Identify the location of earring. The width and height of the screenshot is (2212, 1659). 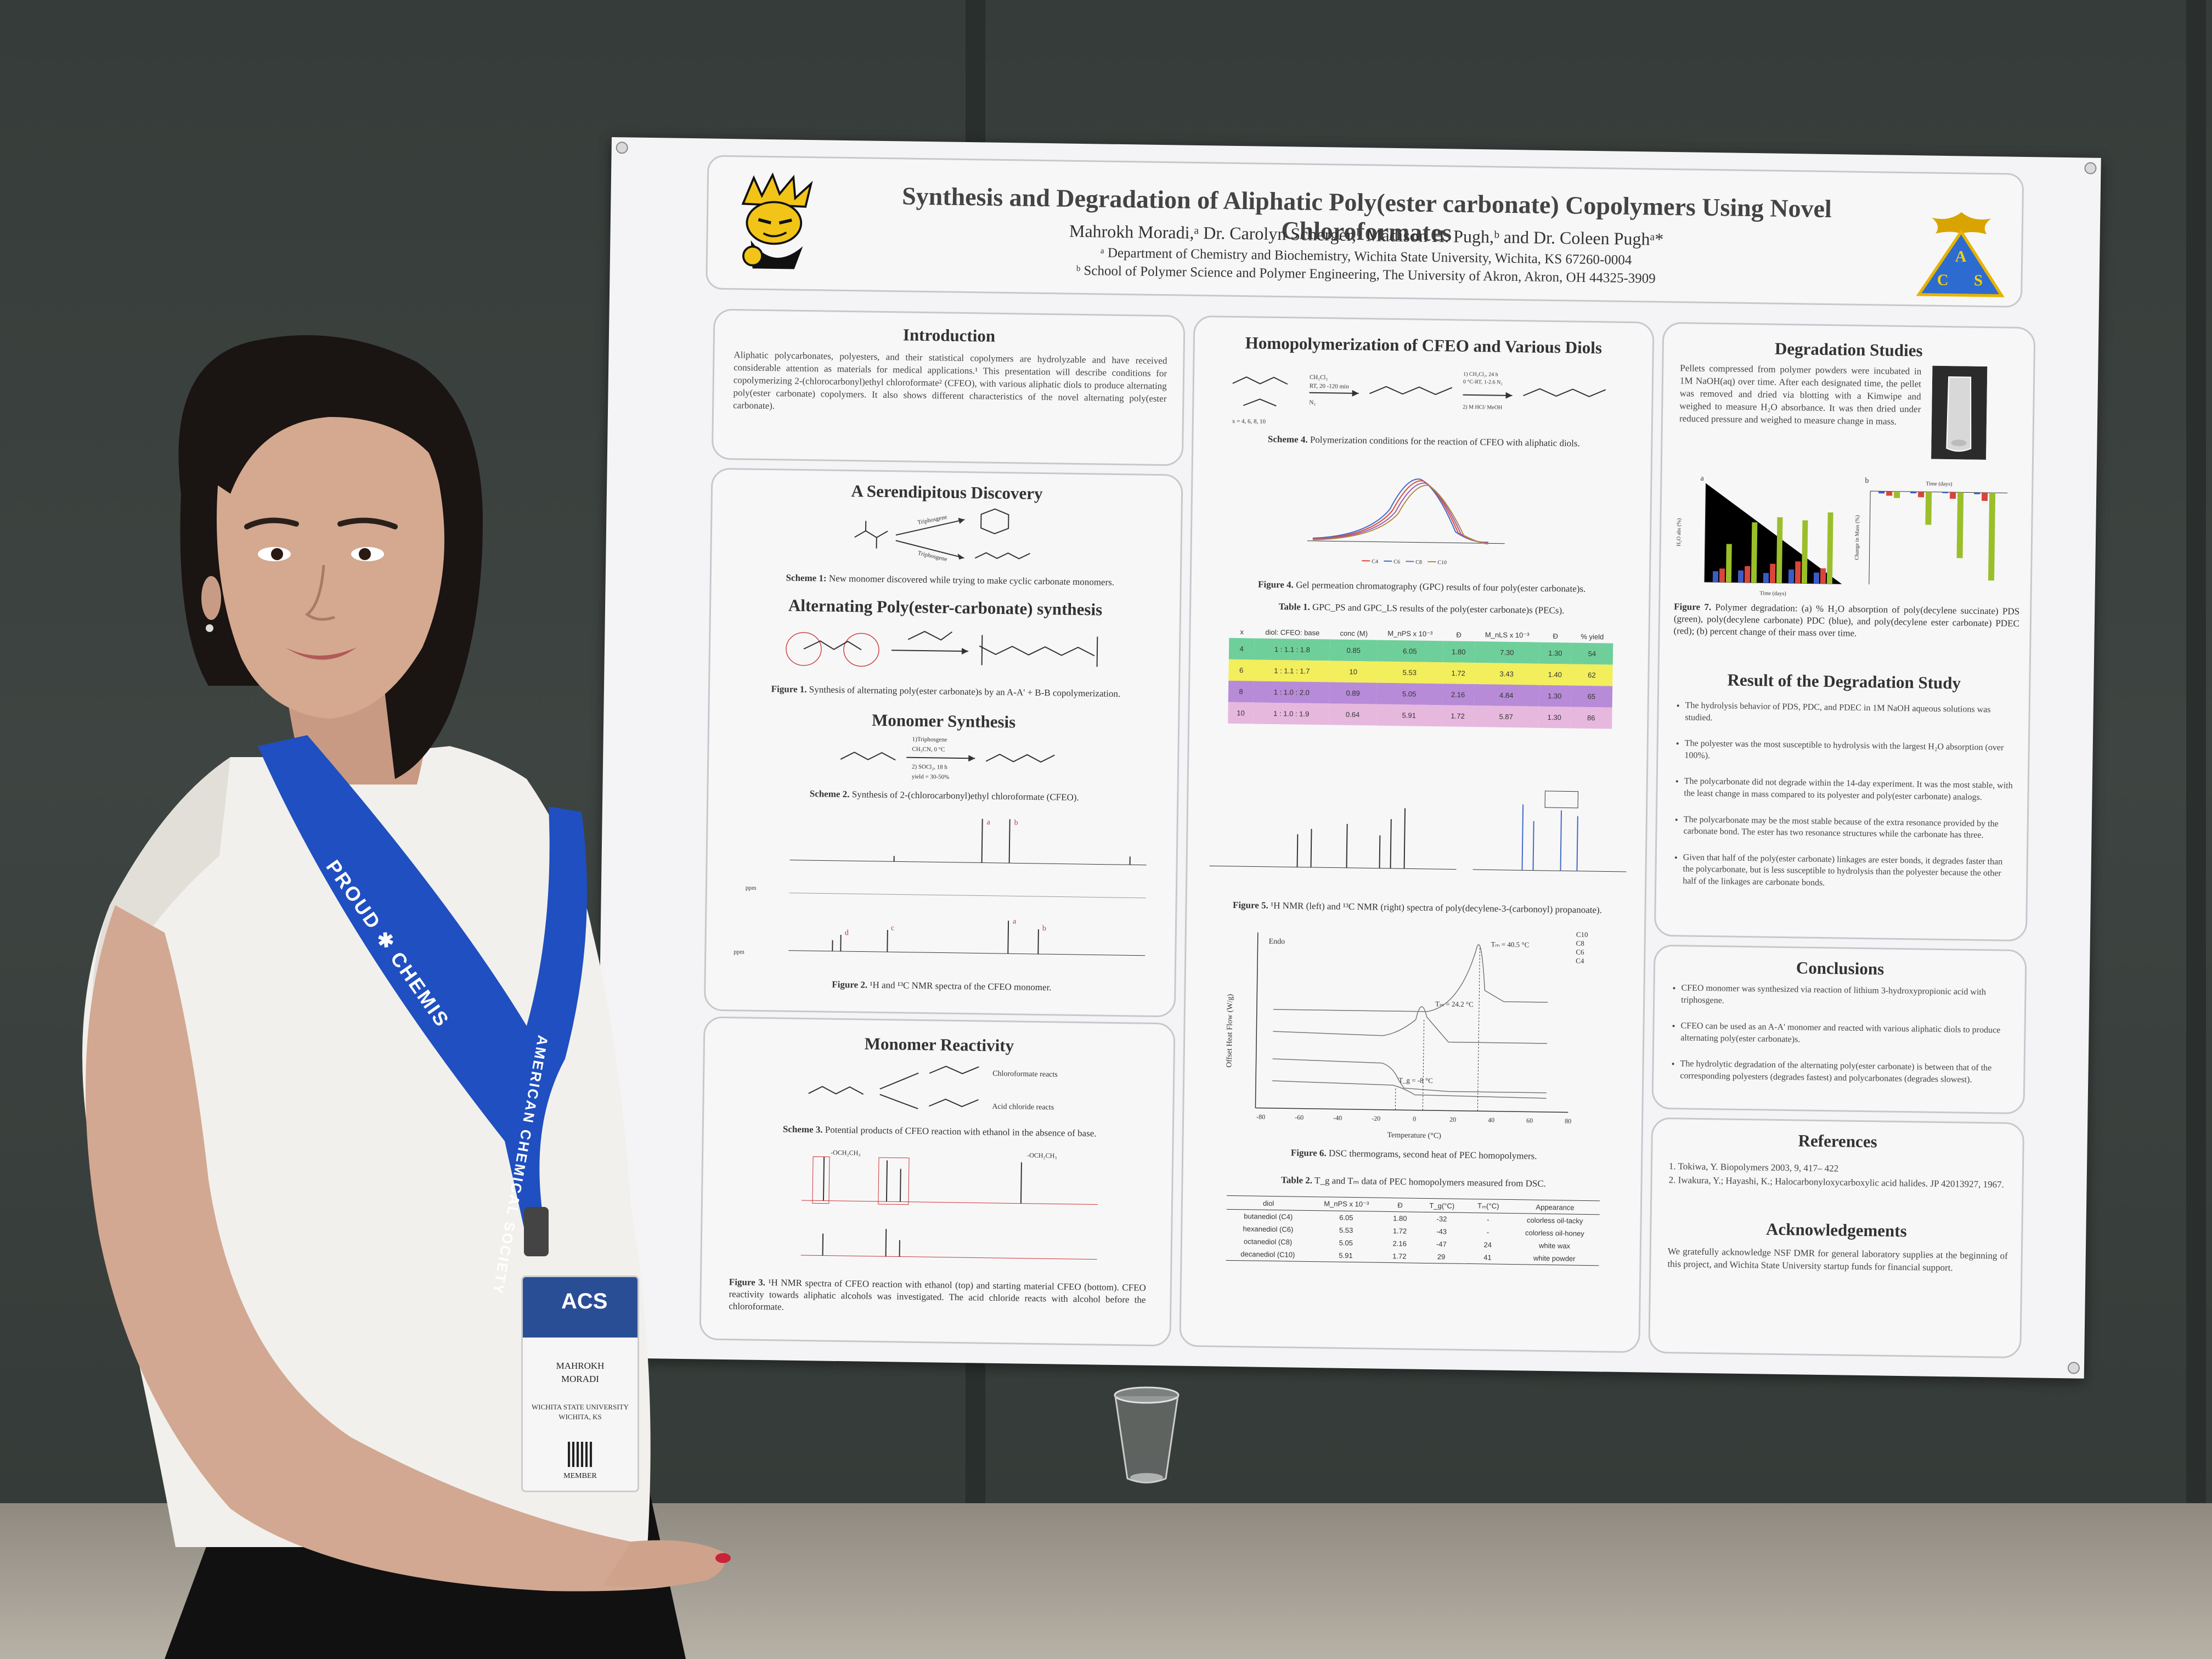
(210, 628).